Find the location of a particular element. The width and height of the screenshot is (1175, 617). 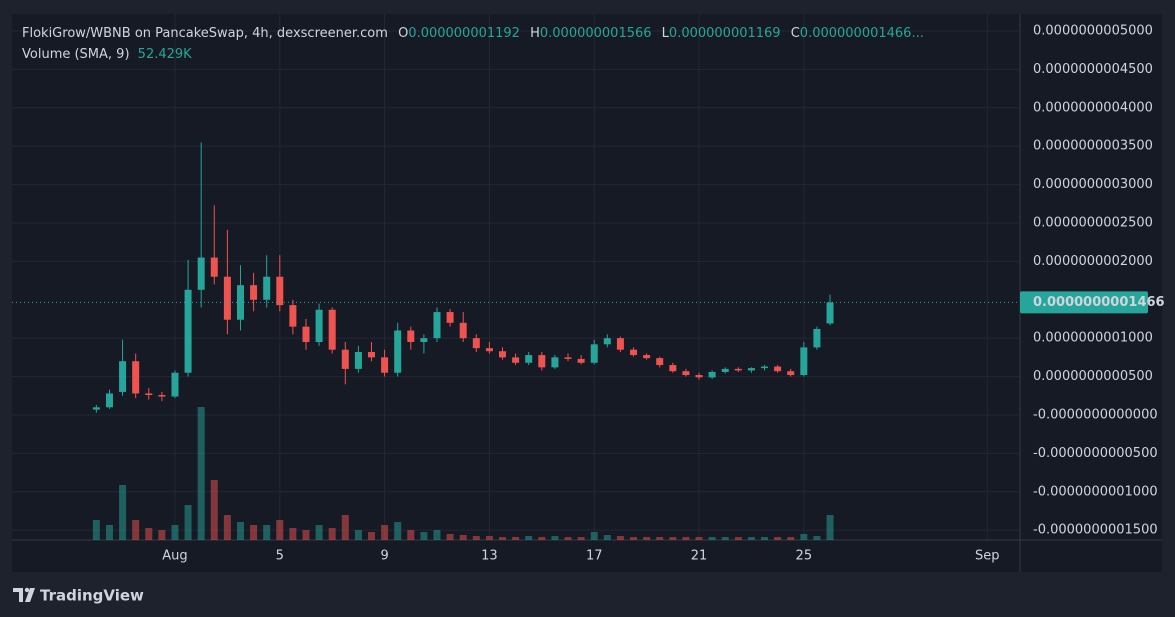

y-tick-label: 0.0000000002000 is located at coordinates (1093, 261).